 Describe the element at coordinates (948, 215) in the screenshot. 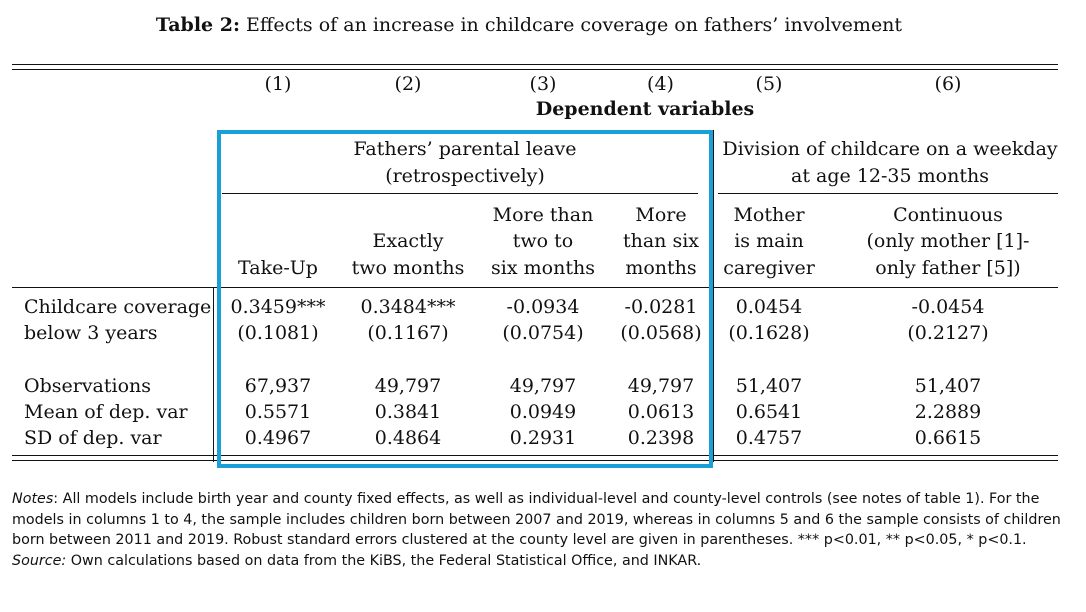

I see `col-header-6-l1: Continuous` at that location.